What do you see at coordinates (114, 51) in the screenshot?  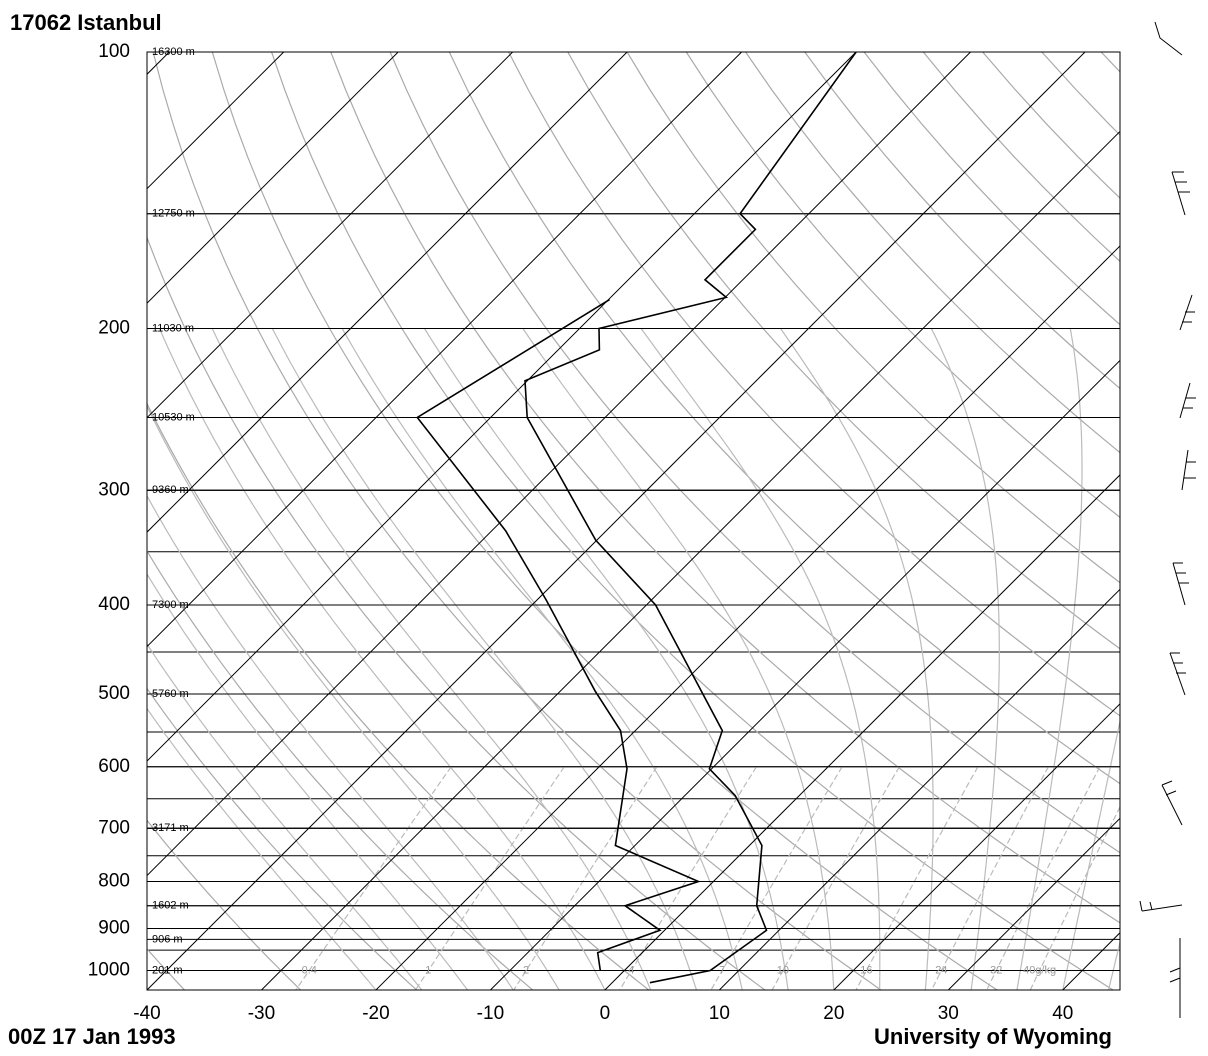 I see `y-tick-label: 100` at bounding box center [114, 51].